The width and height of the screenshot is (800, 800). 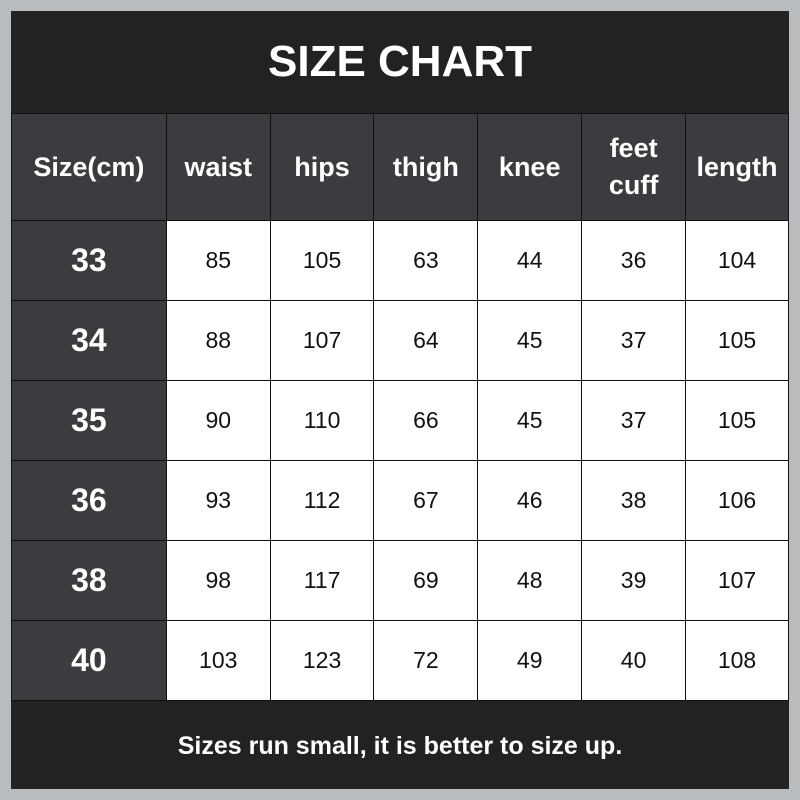 I want to click on measurement-cell: 69, so click(x=426, y=580).